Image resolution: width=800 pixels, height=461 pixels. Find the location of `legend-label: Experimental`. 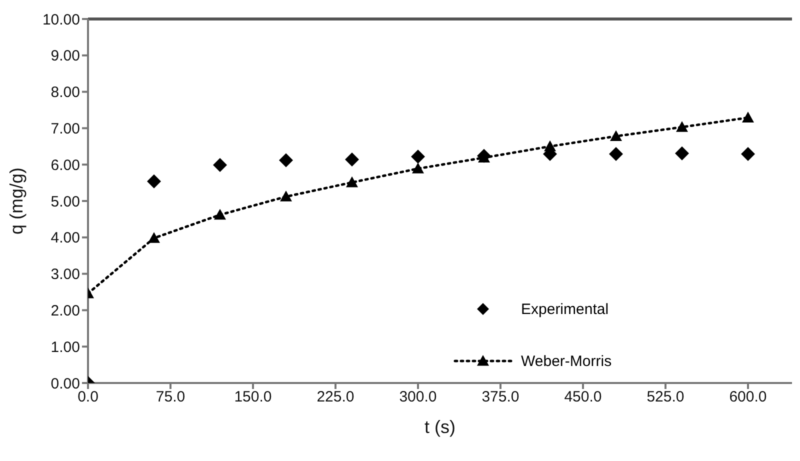

legend-label: Experimental is located at coordinates (565, 309).